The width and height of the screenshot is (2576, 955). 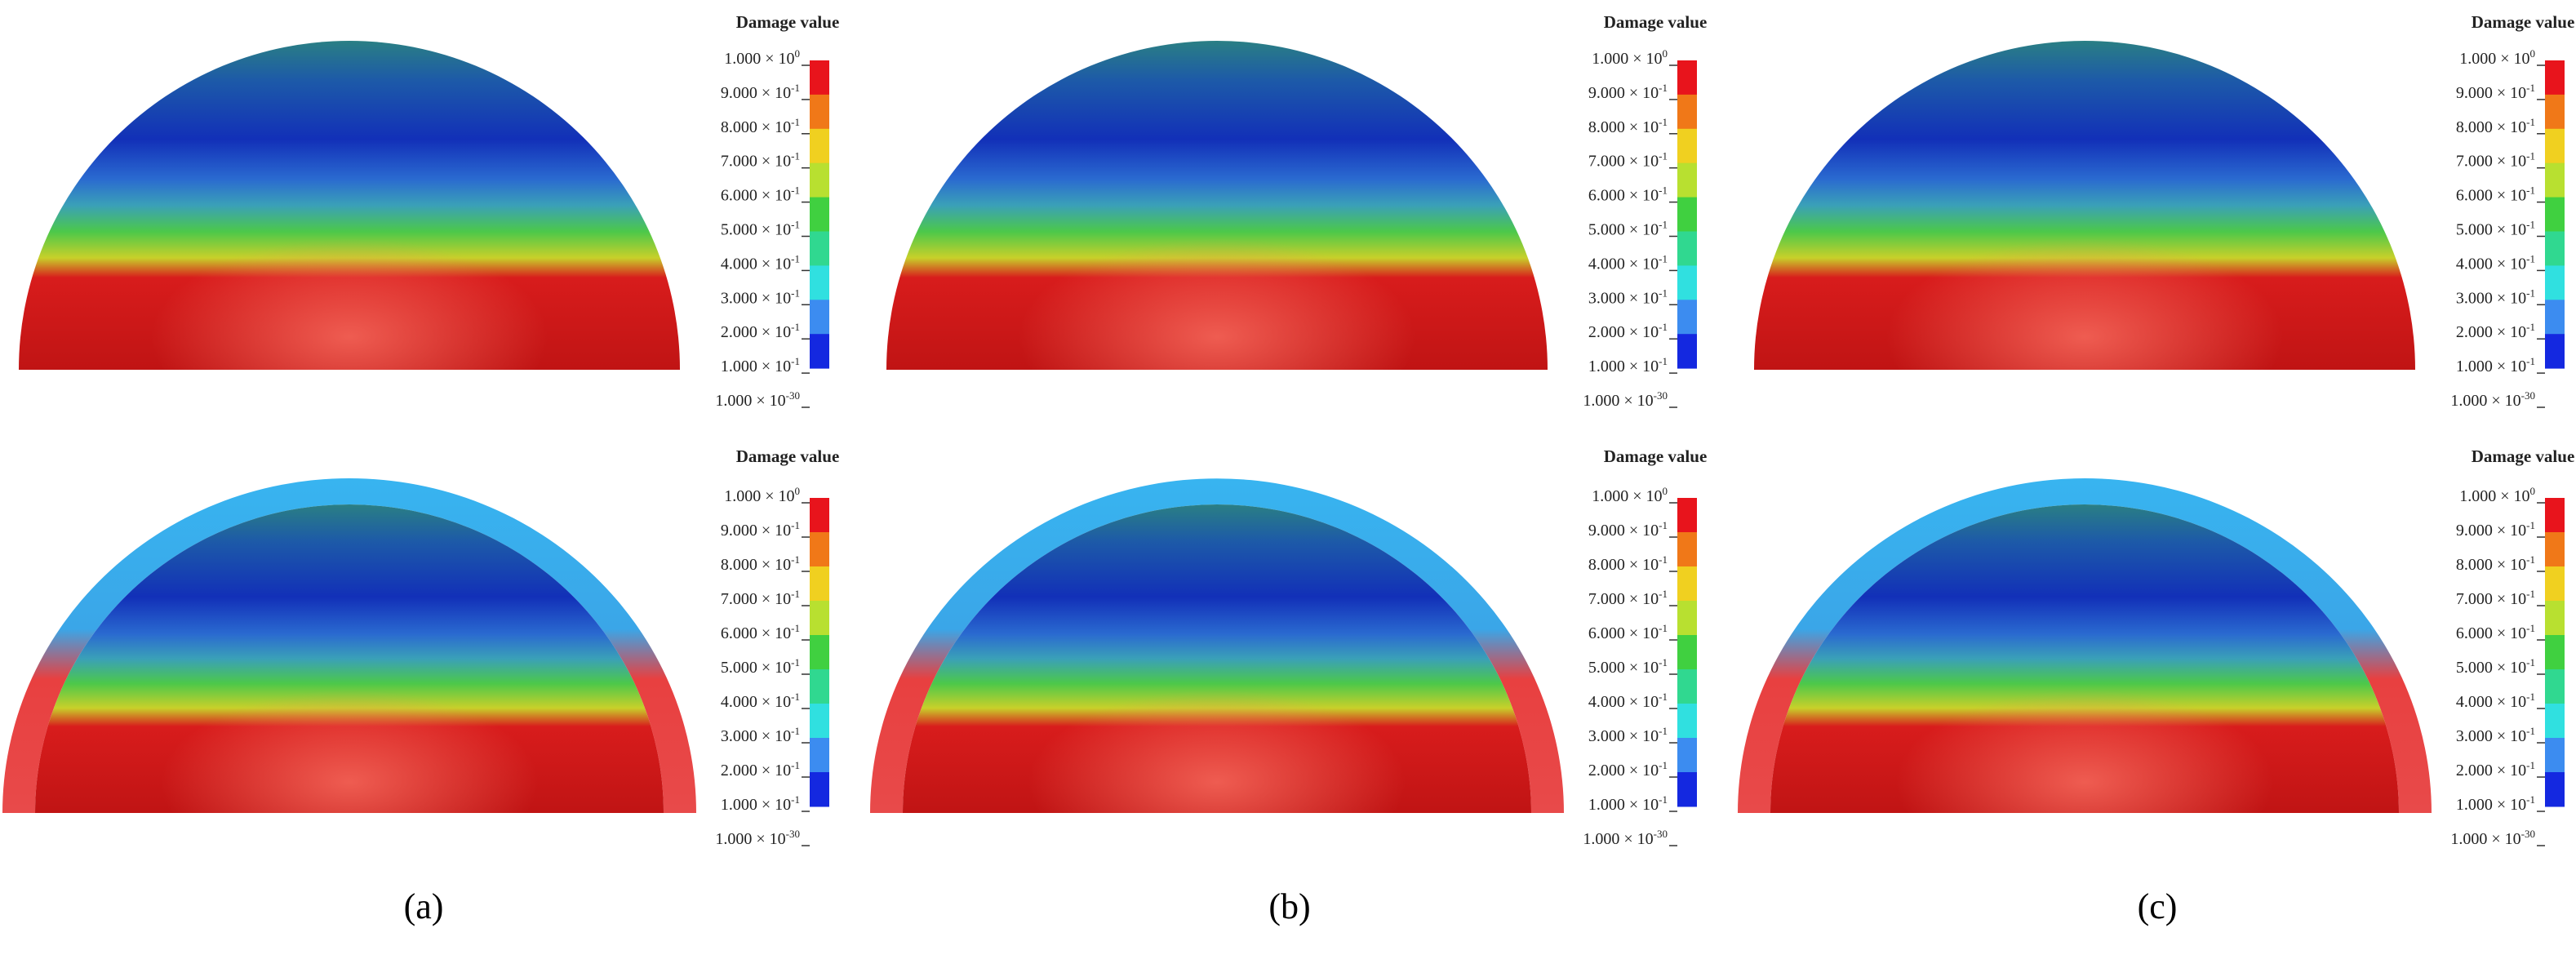 I want to click on label-base: 2.000 × 10, so click(x=756, y=771).